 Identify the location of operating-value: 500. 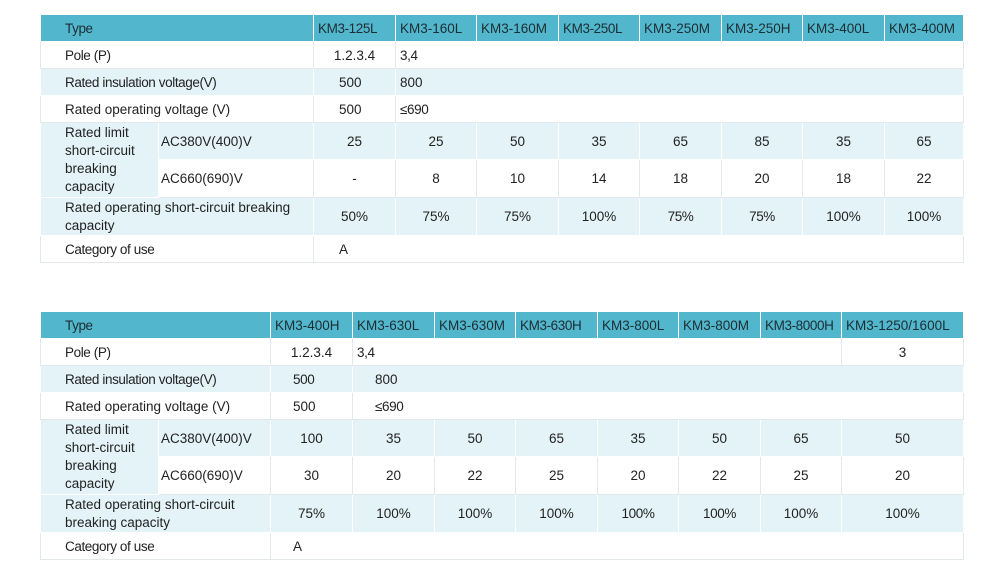
(355, 109).